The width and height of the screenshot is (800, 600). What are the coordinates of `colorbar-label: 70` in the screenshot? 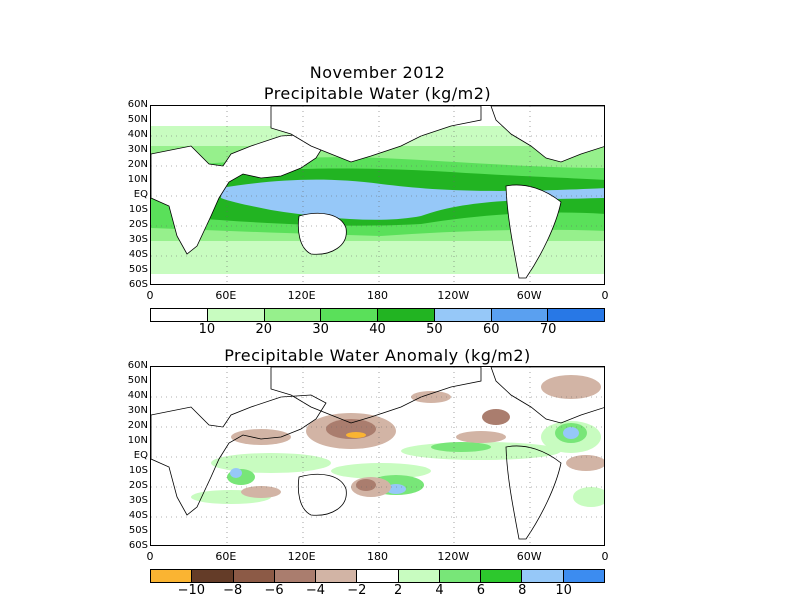 It's located at (548, 329).